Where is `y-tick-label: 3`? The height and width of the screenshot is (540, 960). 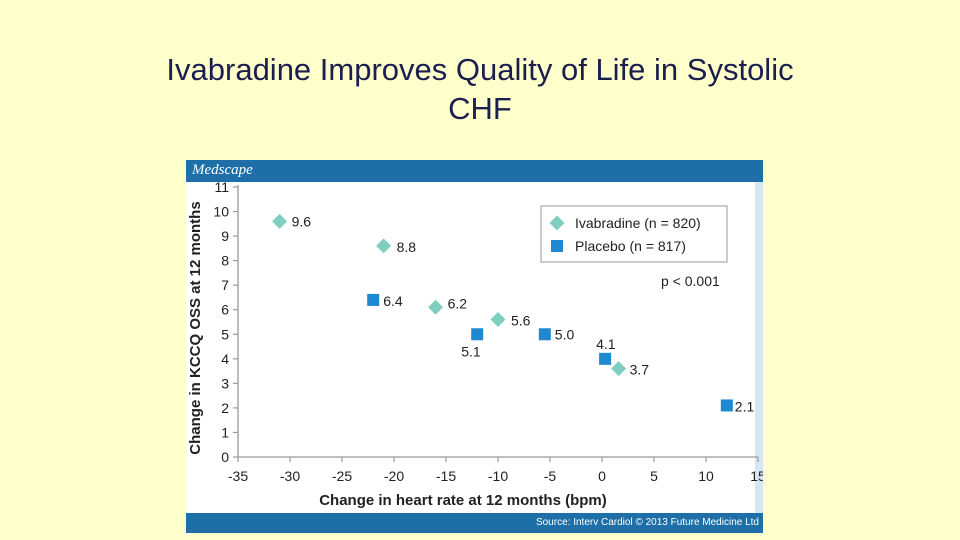
y-tick-label: 3 is located at coordinates (225, 383).